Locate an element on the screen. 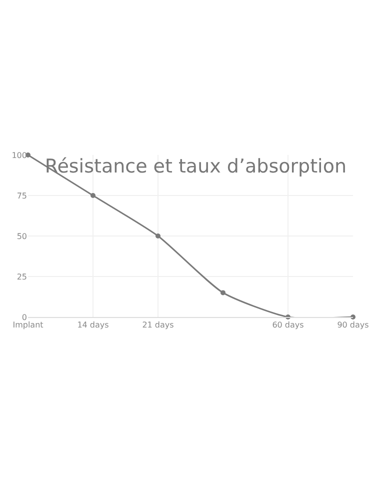 The image size is (370, 480). y-tick-label: 50 is located at coordinates (21, 236).